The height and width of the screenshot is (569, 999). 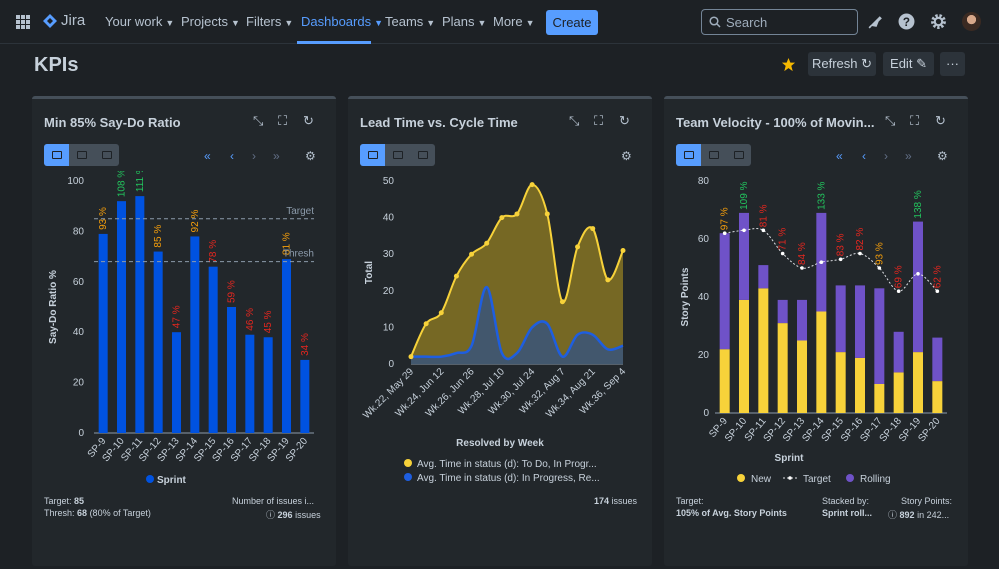 What do you see at coordinates (391, 364) in the screenshot?
I see `y-tick-label: 0` at bounding box center [391, 364].